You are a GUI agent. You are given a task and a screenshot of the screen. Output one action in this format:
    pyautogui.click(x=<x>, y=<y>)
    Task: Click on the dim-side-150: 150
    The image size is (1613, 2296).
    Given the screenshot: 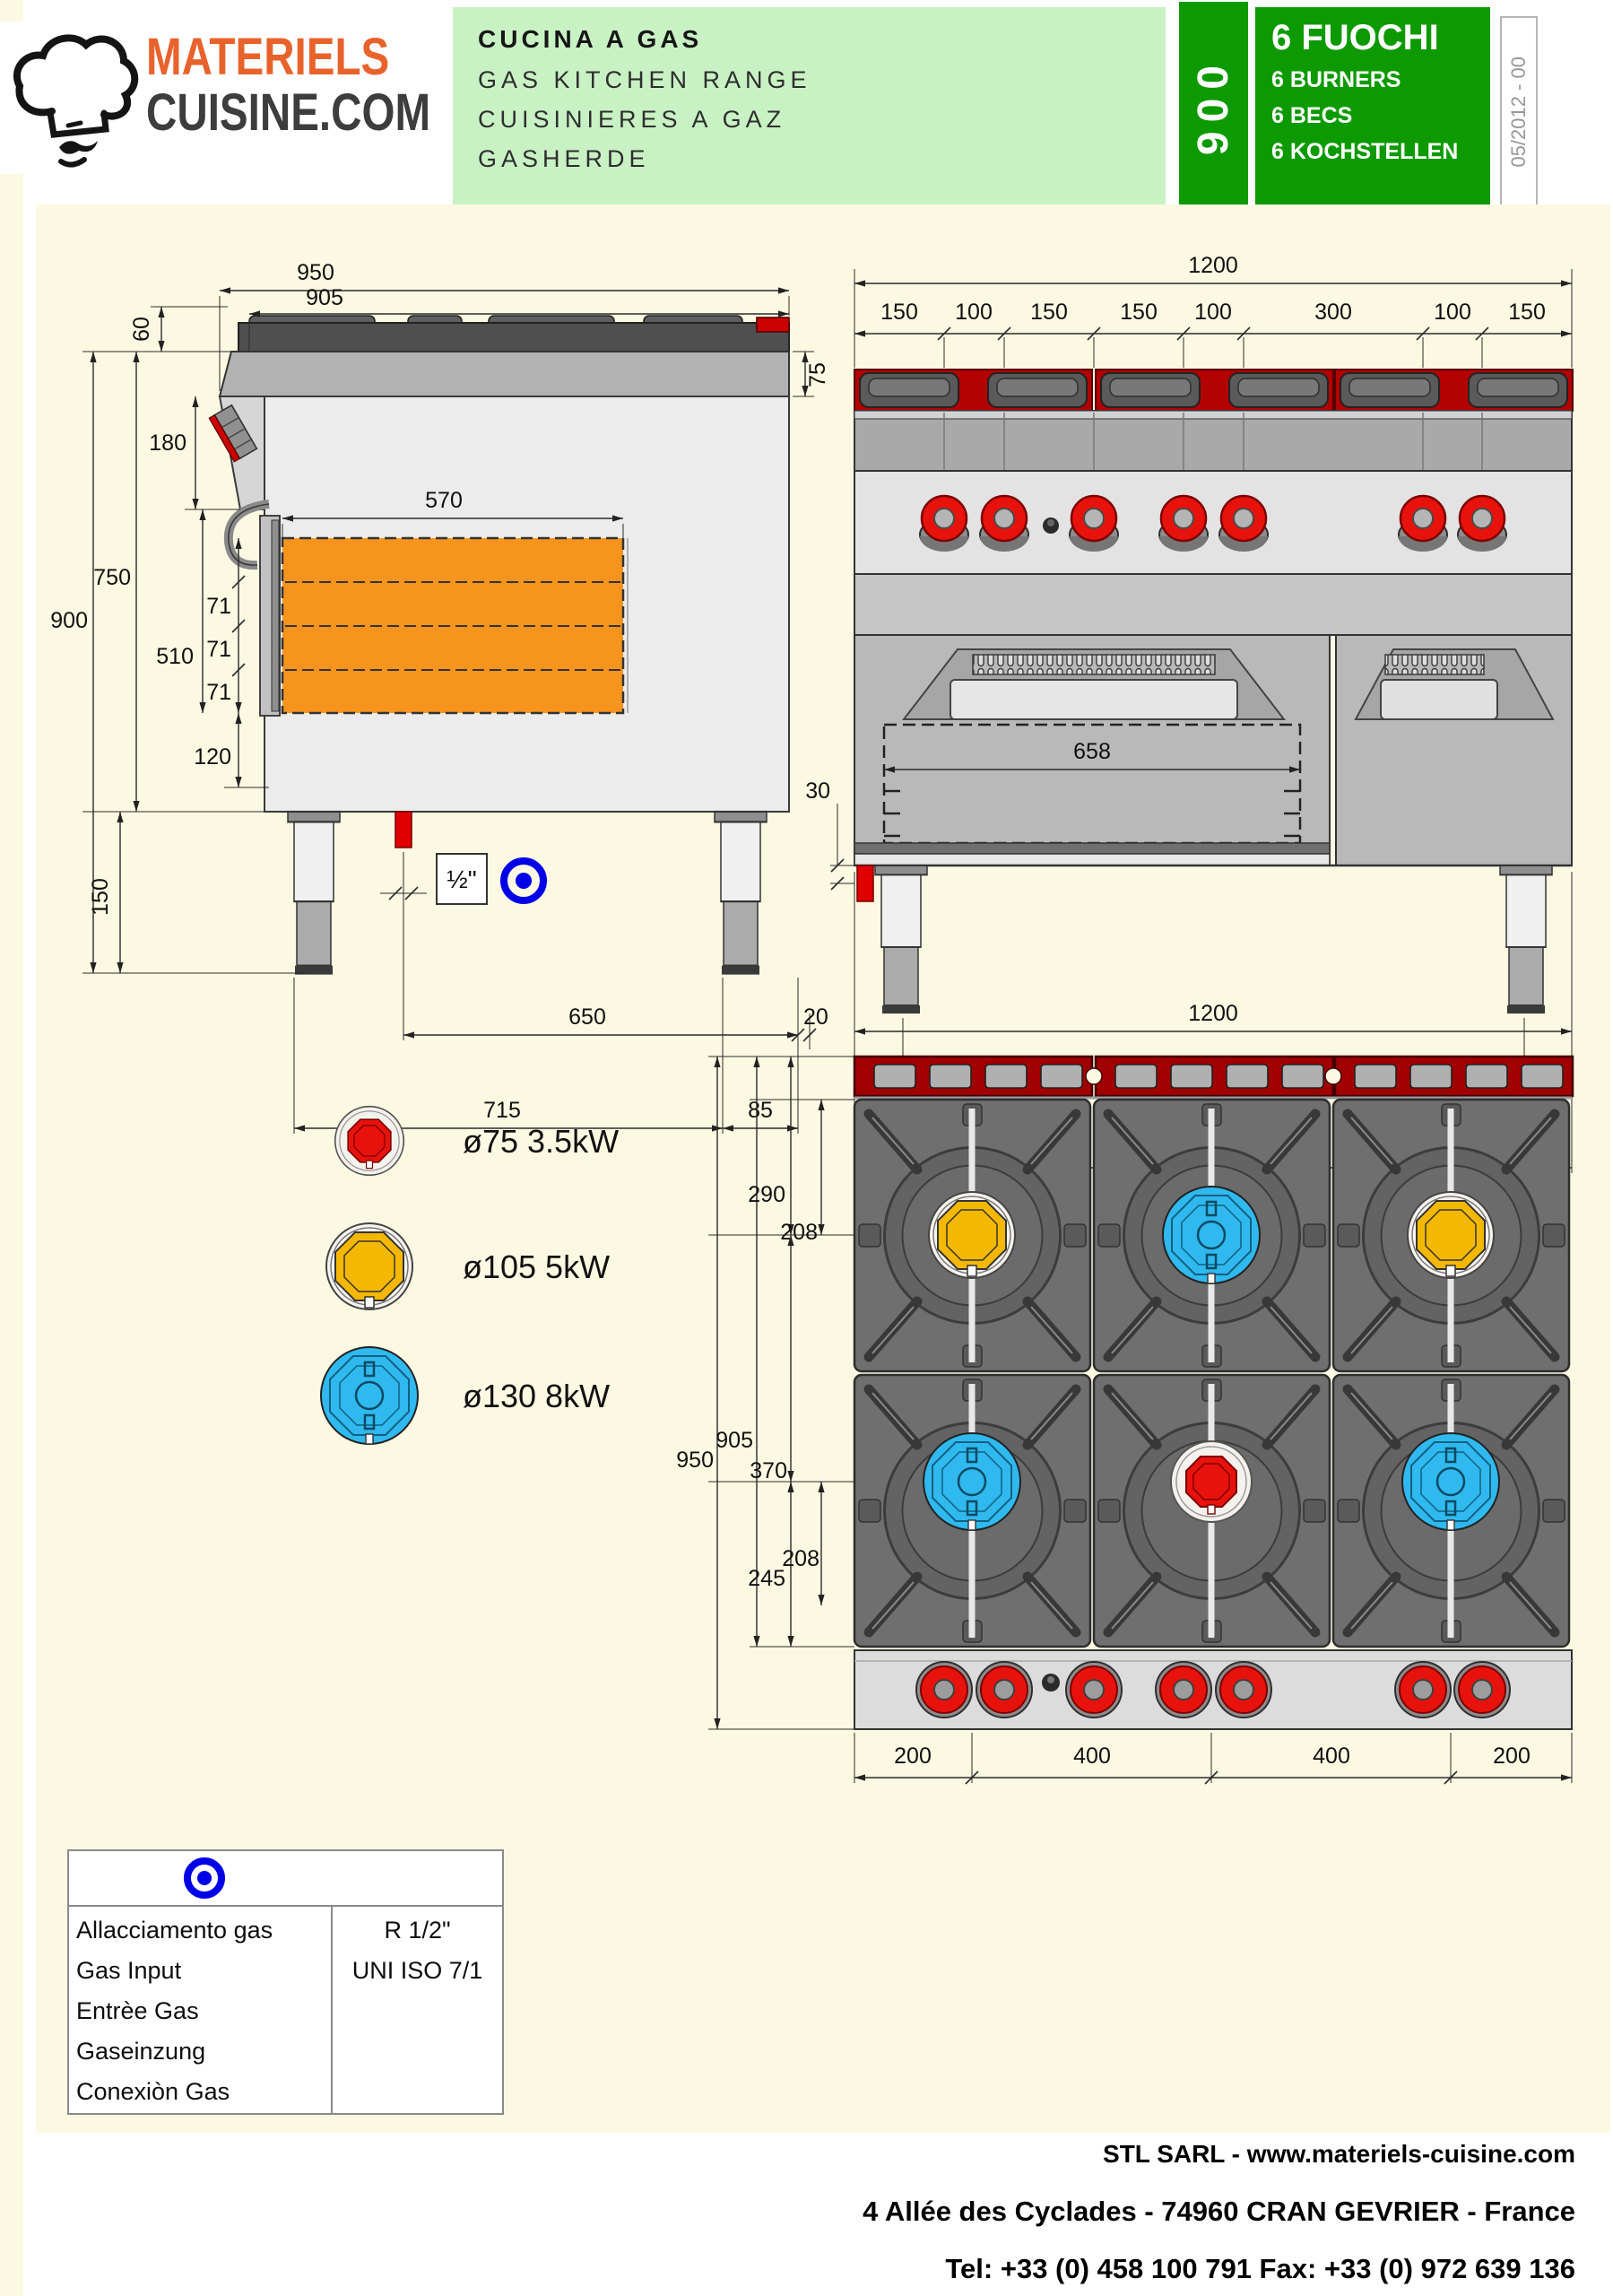 What is the action you would take?
    pyautogui.click(x=100, y=897)
    